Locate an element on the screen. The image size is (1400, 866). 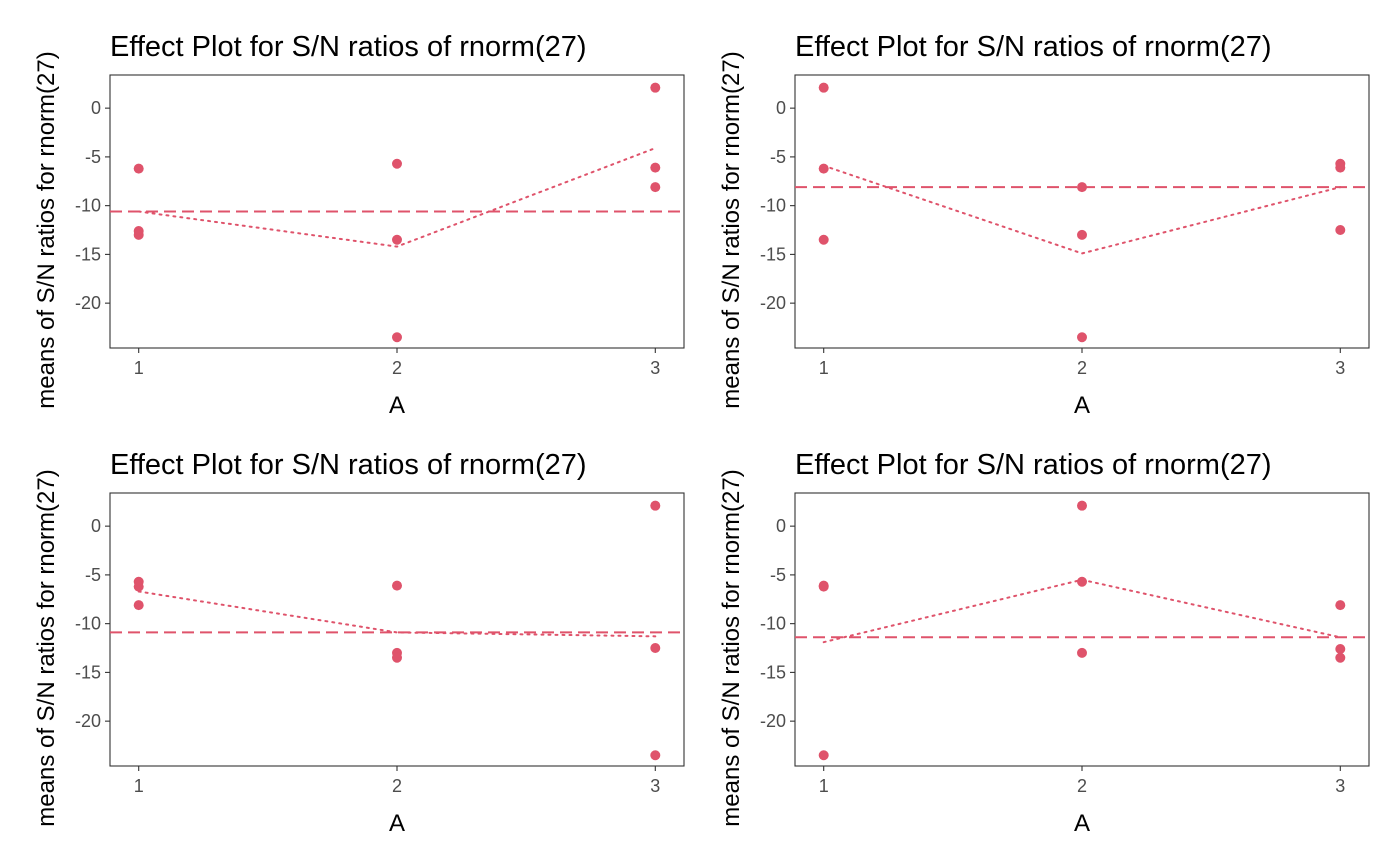
panel-2-plot-border is located at coordinates (1082, 211).